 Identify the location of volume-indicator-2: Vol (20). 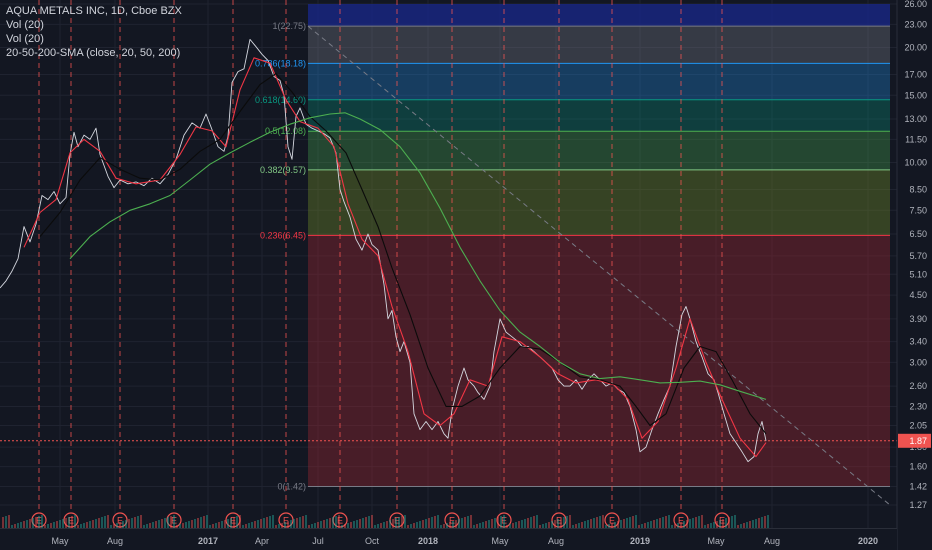
(25, 39).